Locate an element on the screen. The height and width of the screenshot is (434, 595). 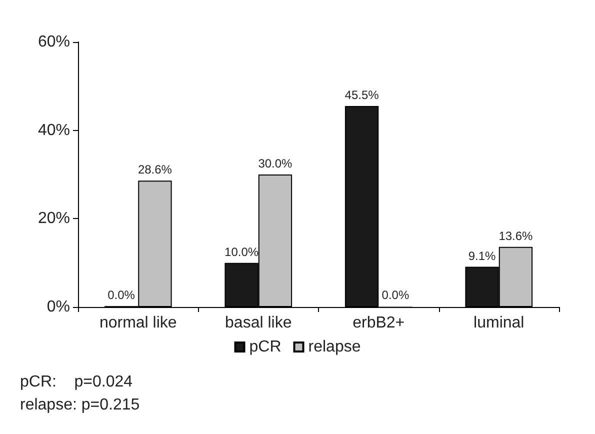
x-tick-label: erbB2+ is located at coordinates (378, 323).